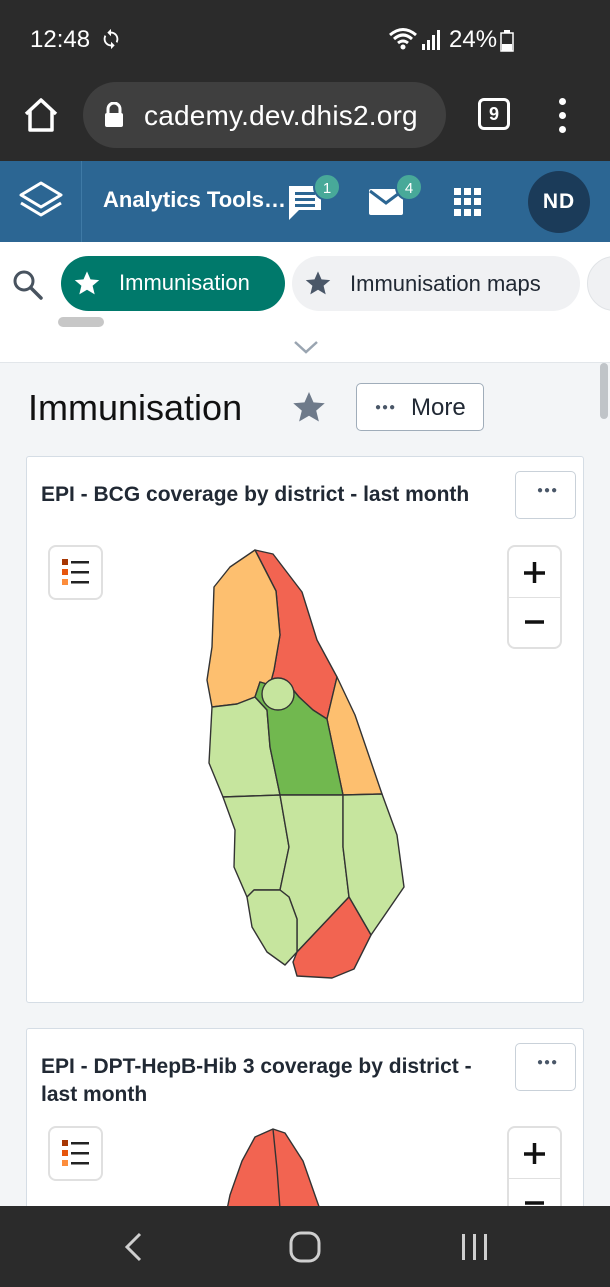  I want to click on more-vert-icon, so click(562, 116).